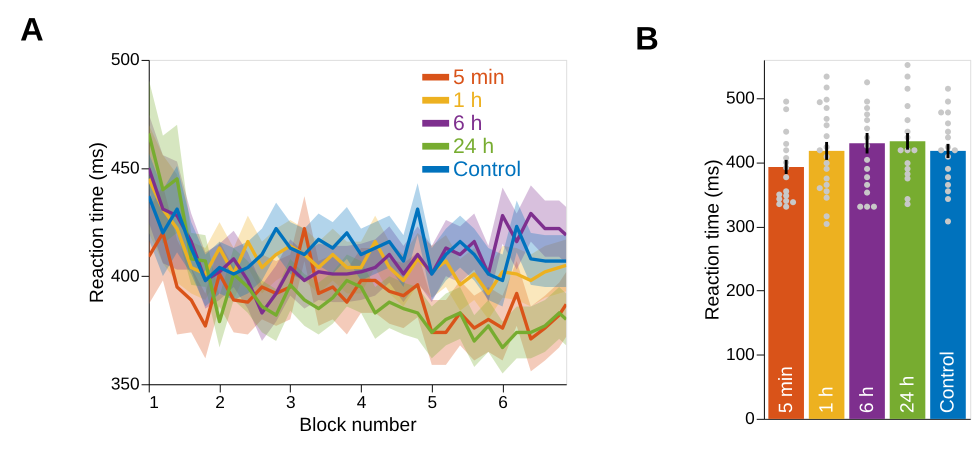 The height and width of the screenshot is (456, 976). Describe the element at coordinates (125, 167) in the screenshot. I see `y-tick-label: 450` at that location.